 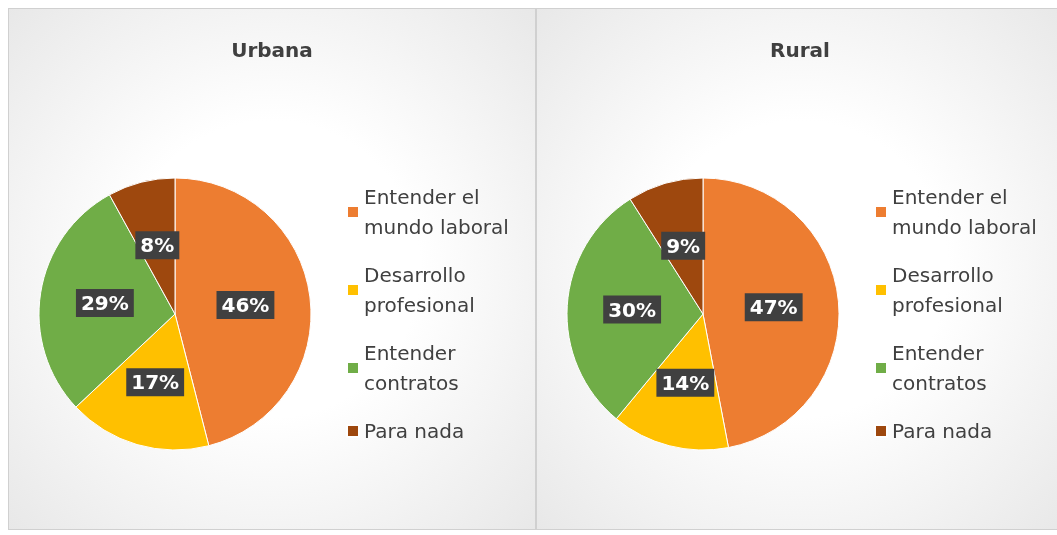 What do you see at coordinates (104, 302) in the screenshot?
I see `data-label: 29%` at bounding box center [104, 302].